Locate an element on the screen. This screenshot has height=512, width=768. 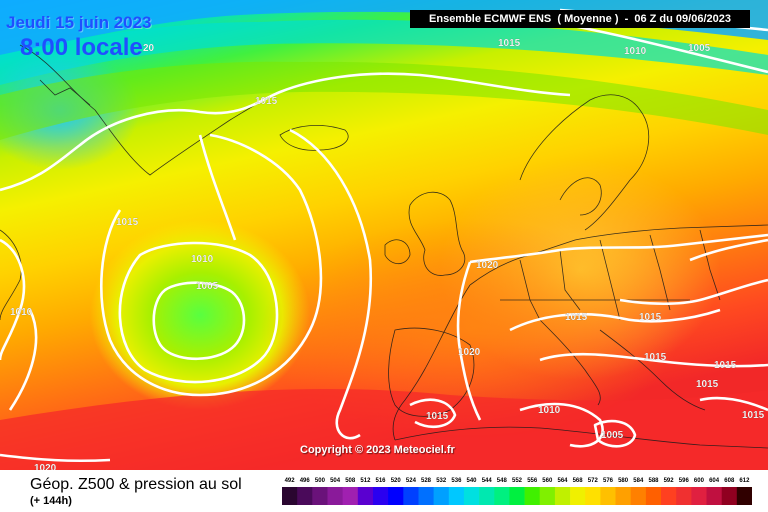
scale-label: 508 is located at coordinates (350, 481).